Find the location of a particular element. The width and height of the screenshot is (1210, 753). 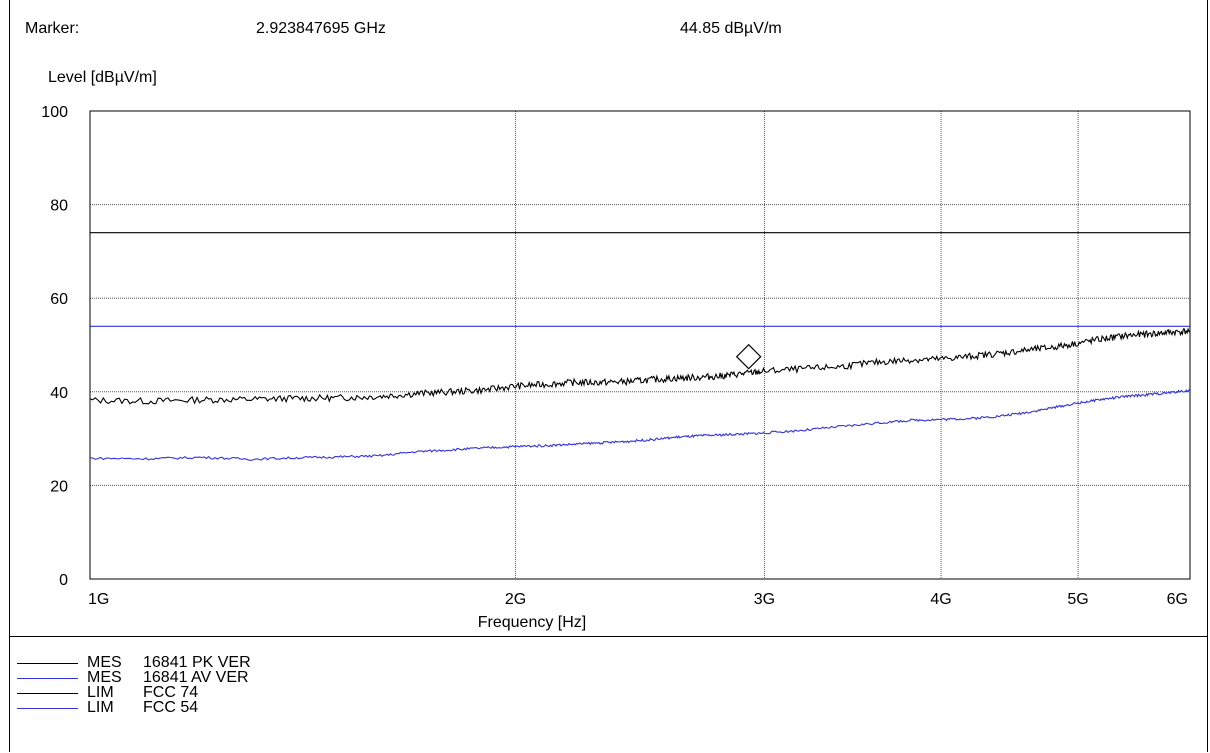

series-pk-line is located at coordinates (640, 366).